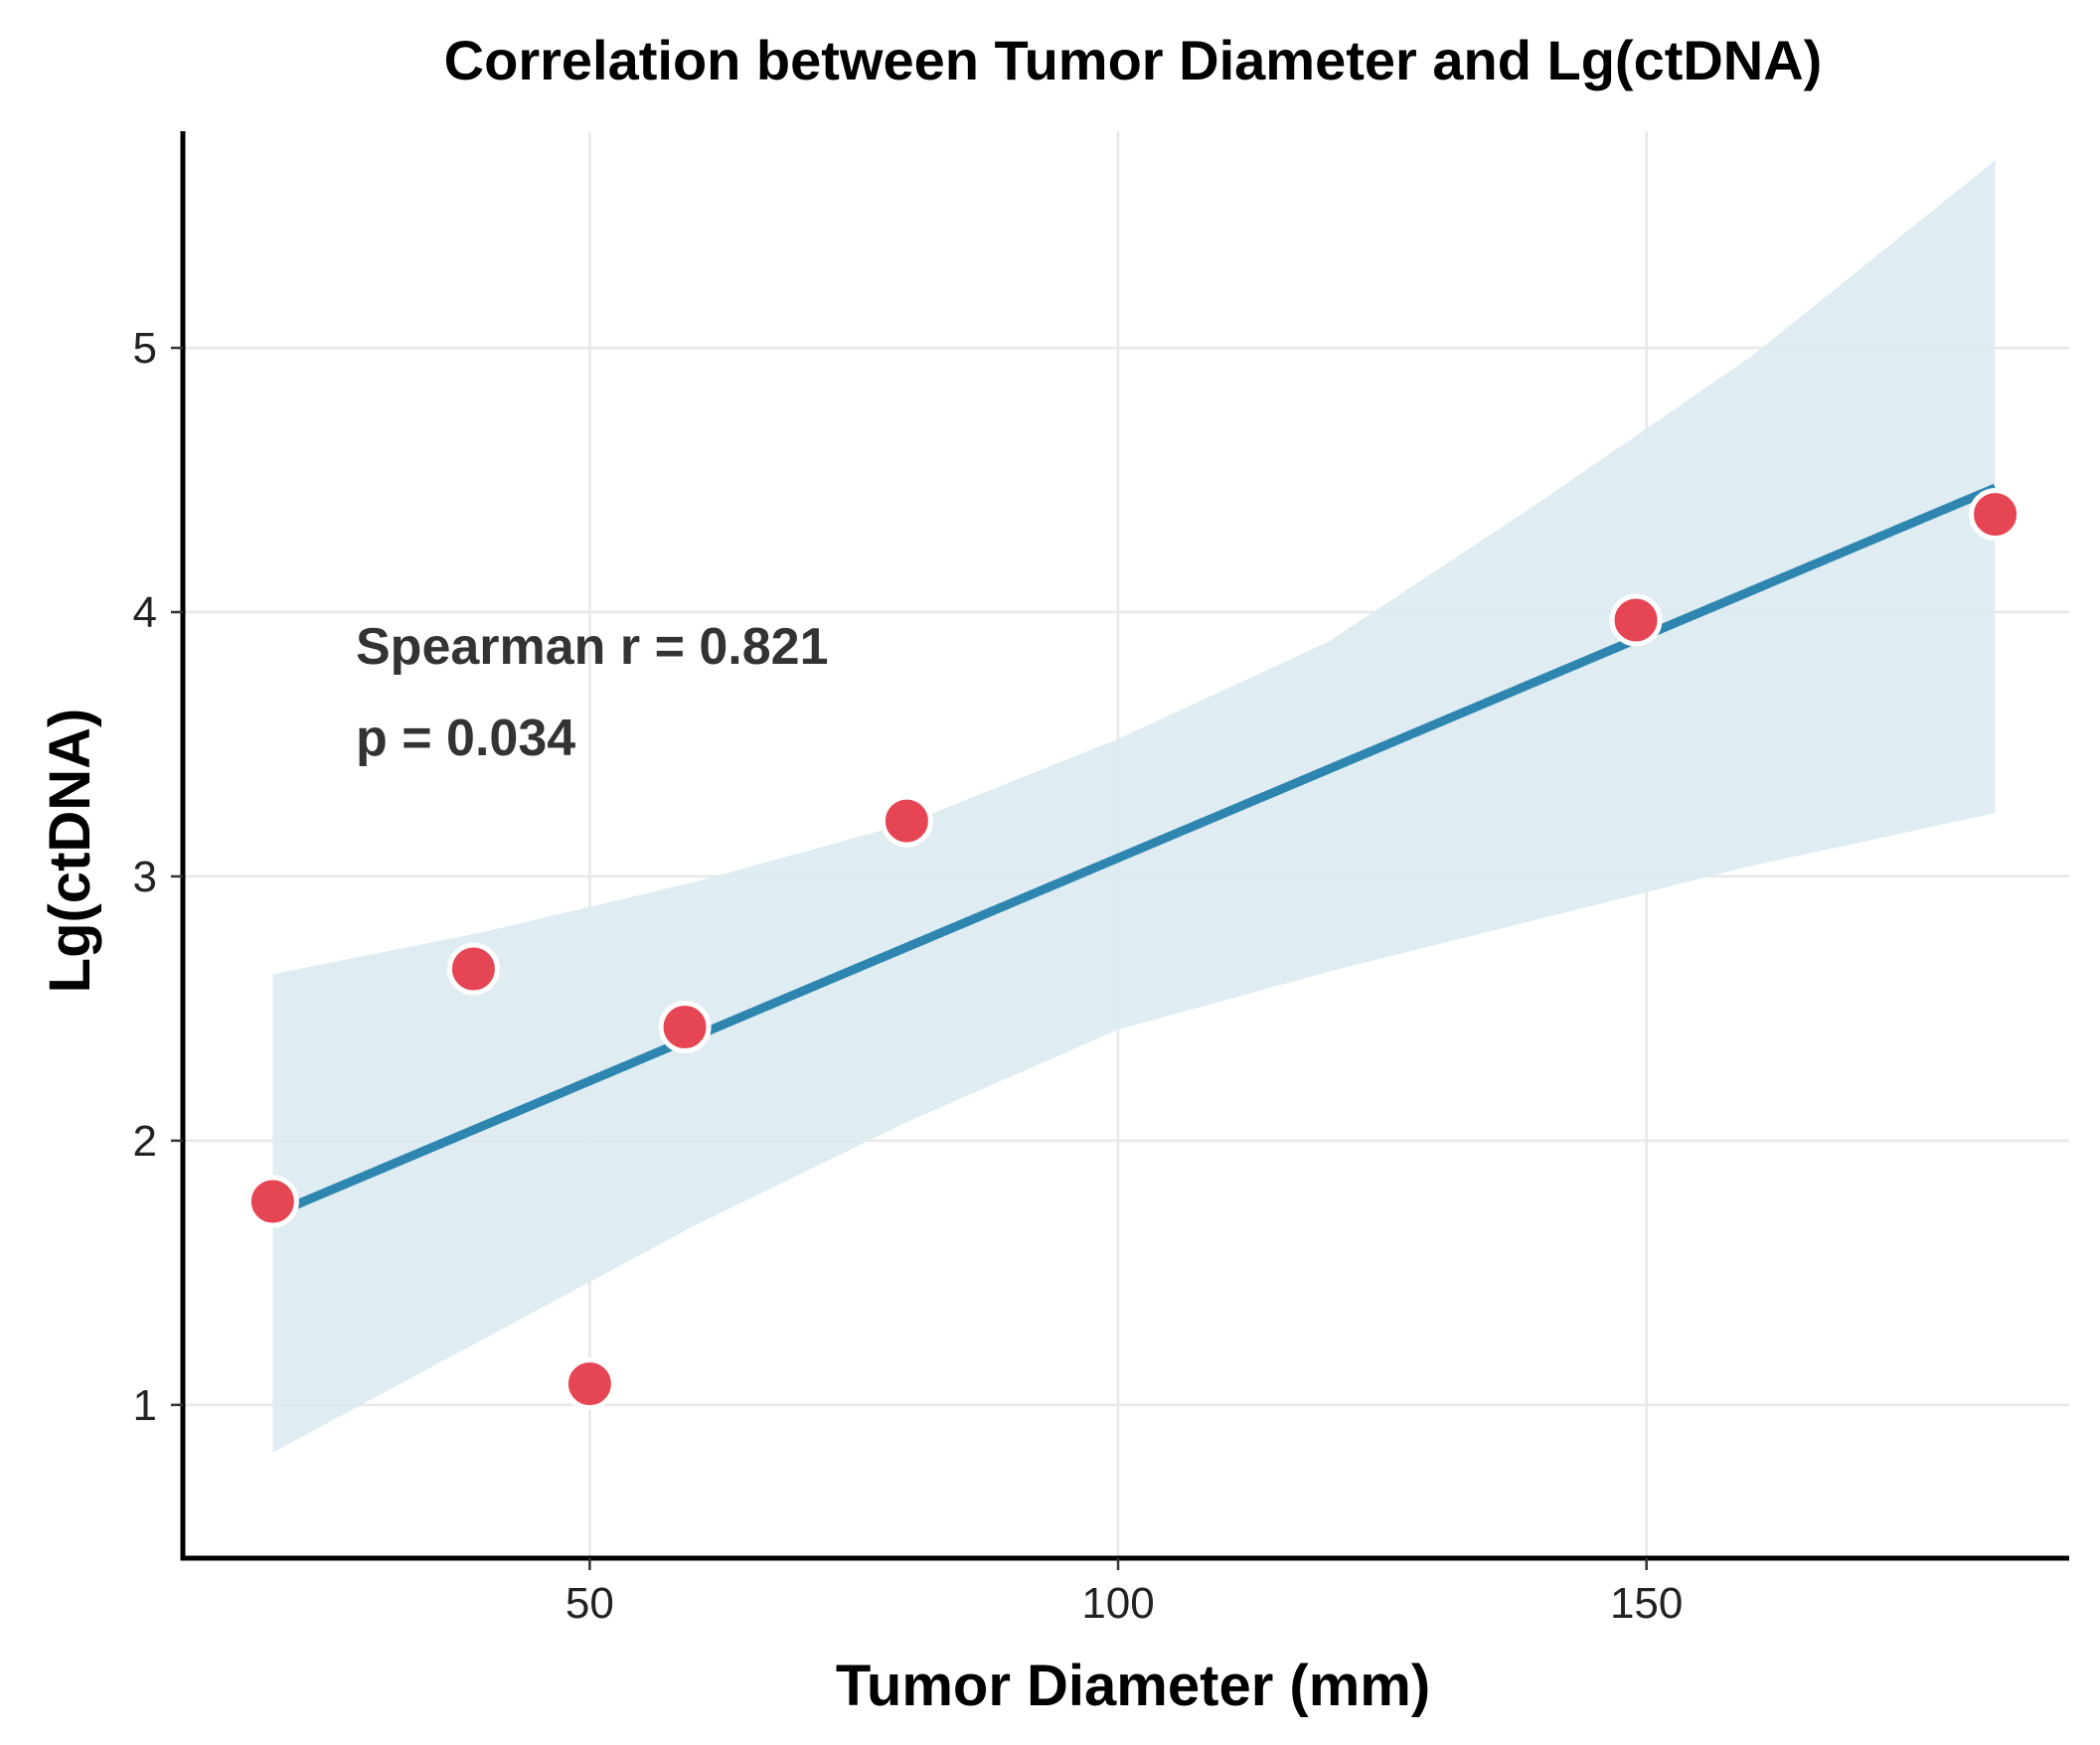 Image resolution: width=2100 pixels, height=1745 pixels. What do you see at coordinates (592, 647) in the screenshot?
I see `annotation-spearman: Spearman r = 0.821` at bounding box center [592, 647].